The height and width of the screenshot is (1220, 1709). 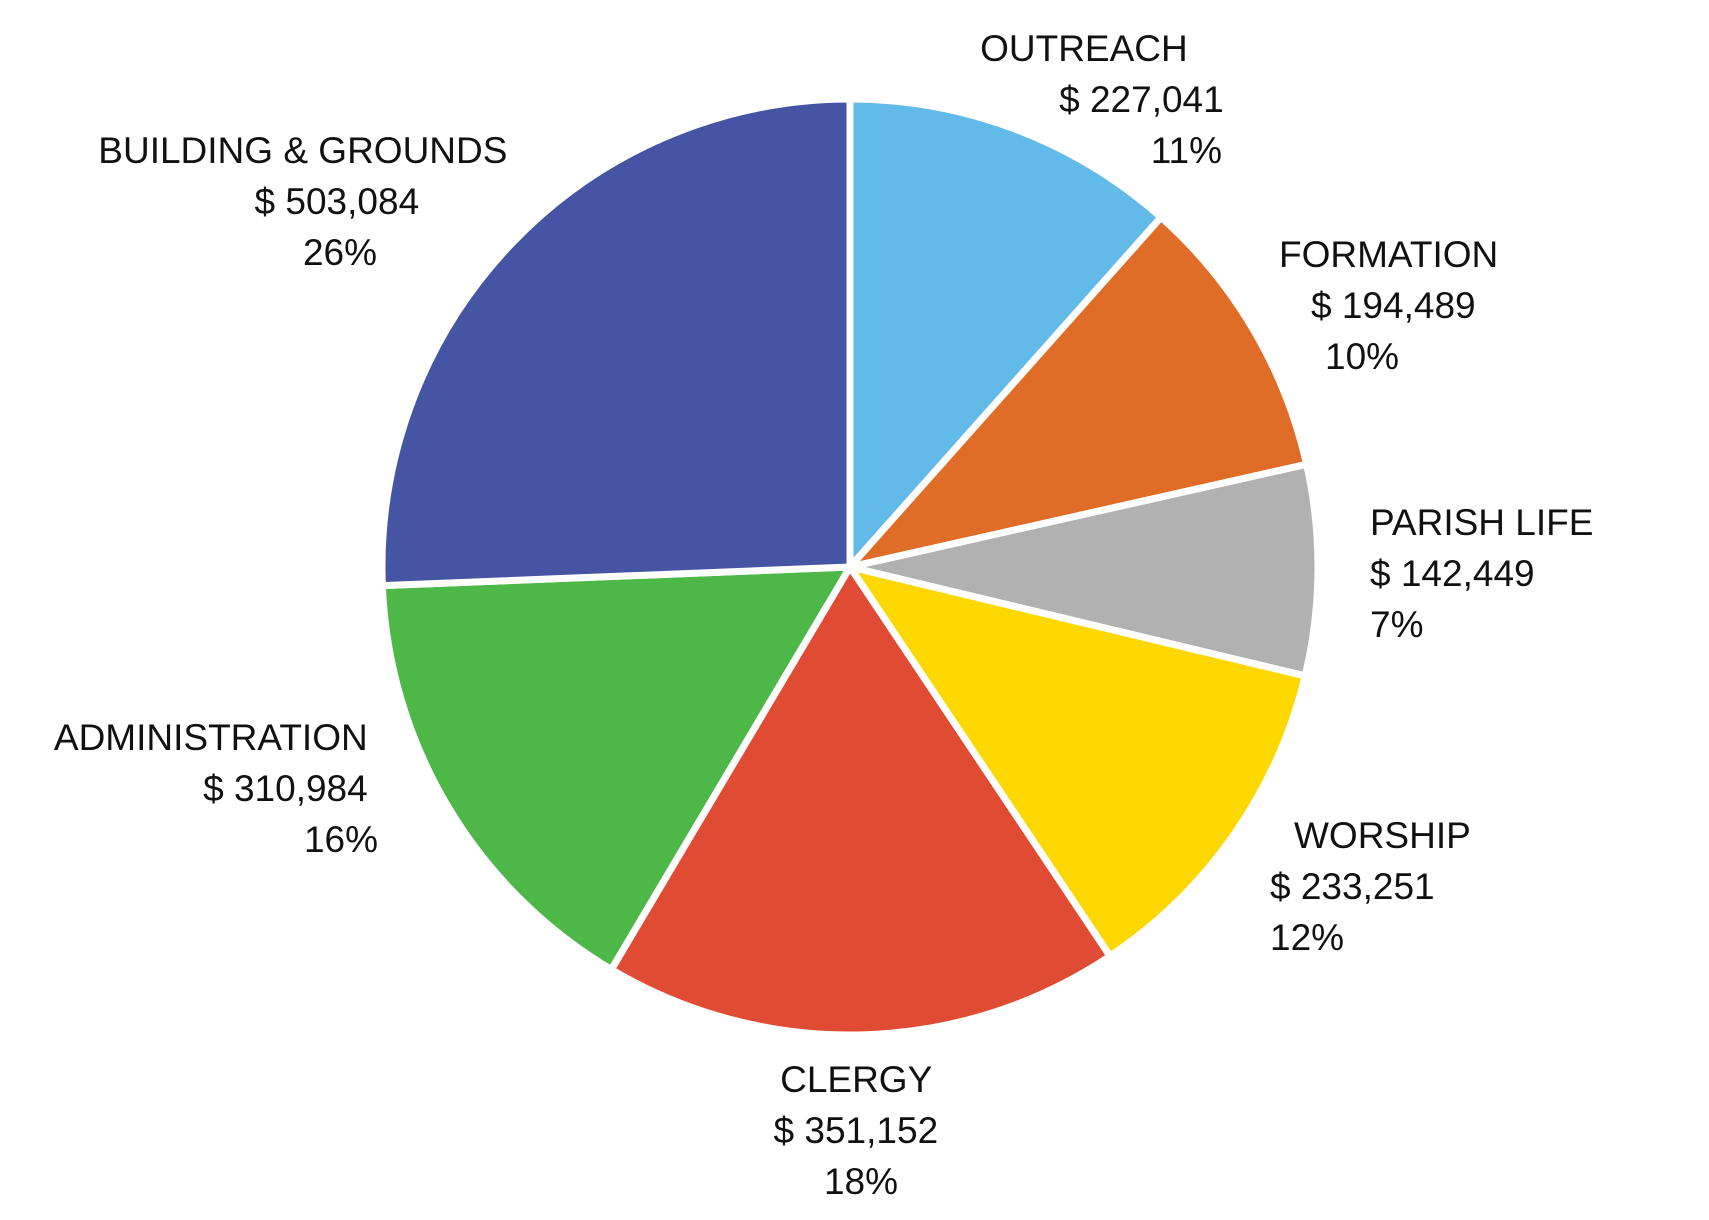 I want to click on pie-slice-outreach, so click(x=1005, y=333).